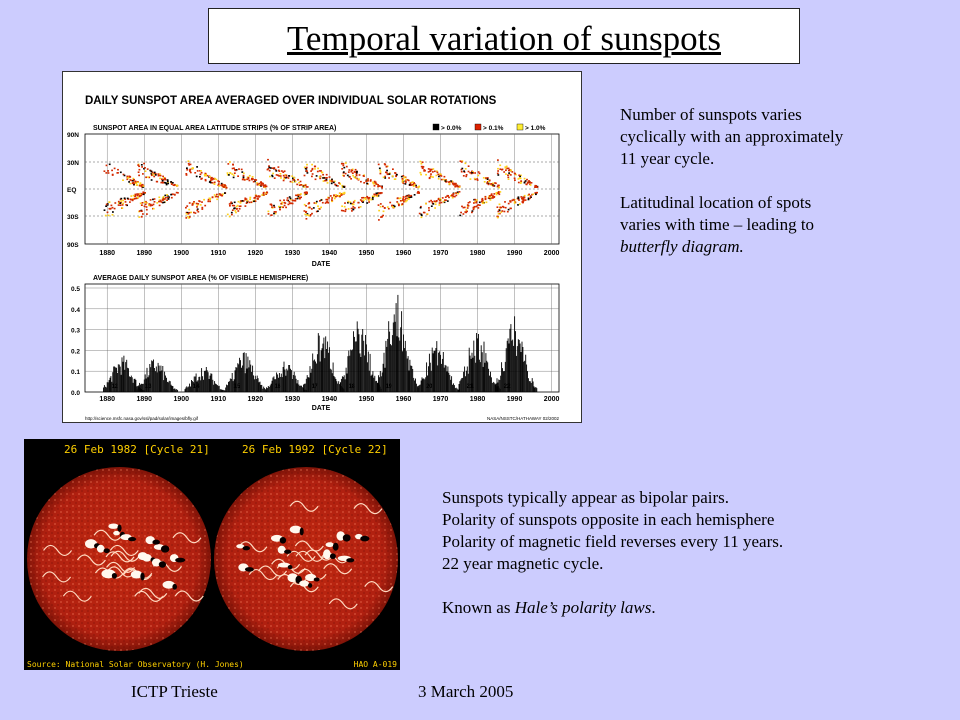 Image resolution: width=960 pixels, height=720 pixels. What do you see at coordinates (73, 217) in the screenshot?
I see `latitude-label: 30S` at bounding box center [73, 217].